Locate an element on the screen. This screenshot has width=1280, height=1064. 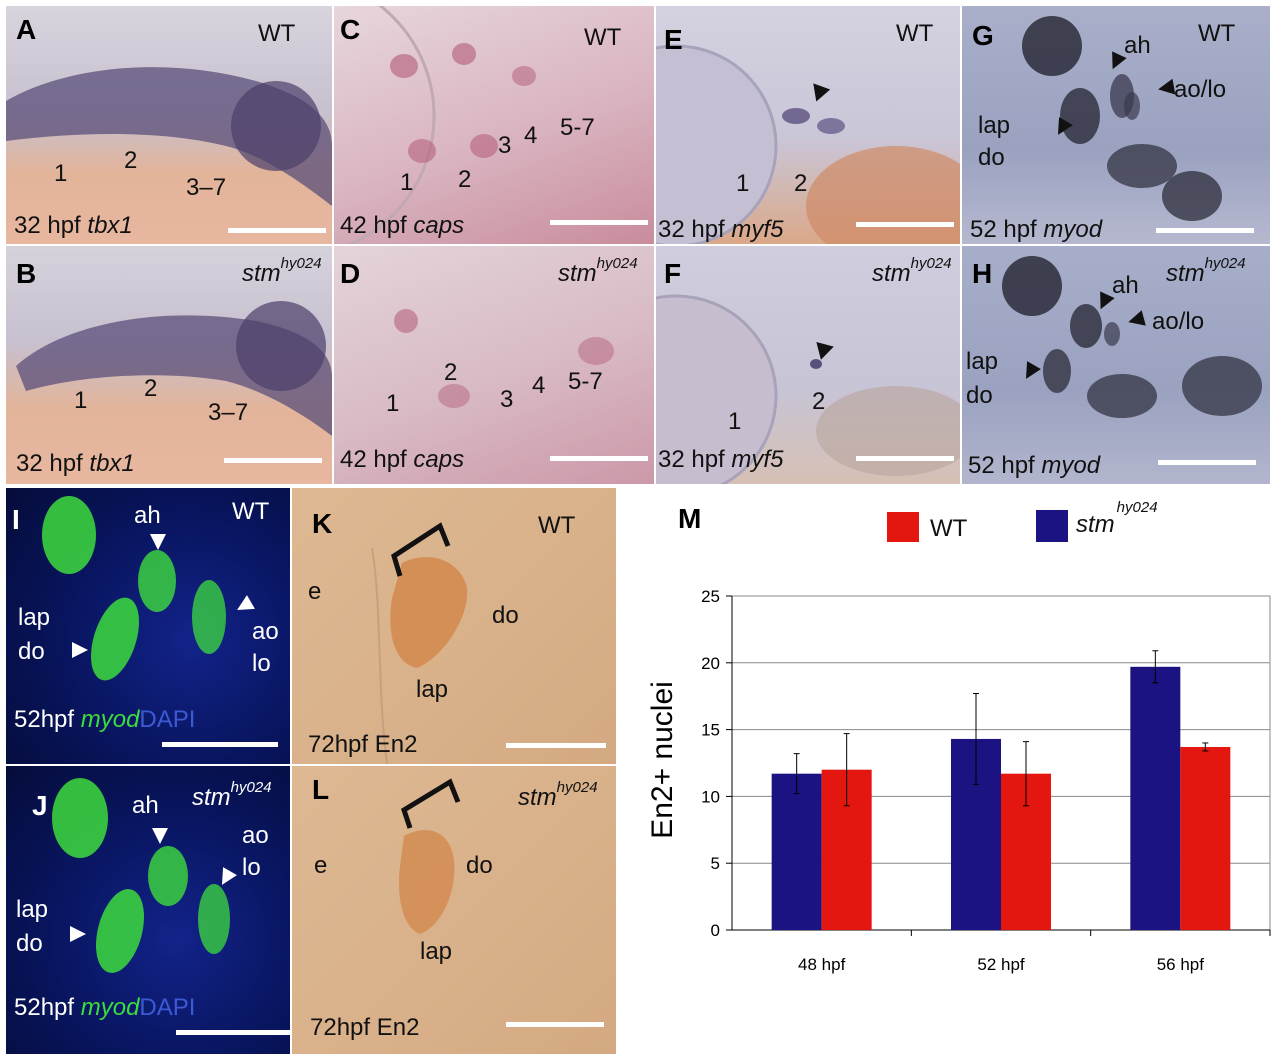
panel-d: D stmhy024 1 2 3 4 5-7 42 hpf caps is located at coordinates (494, 365).